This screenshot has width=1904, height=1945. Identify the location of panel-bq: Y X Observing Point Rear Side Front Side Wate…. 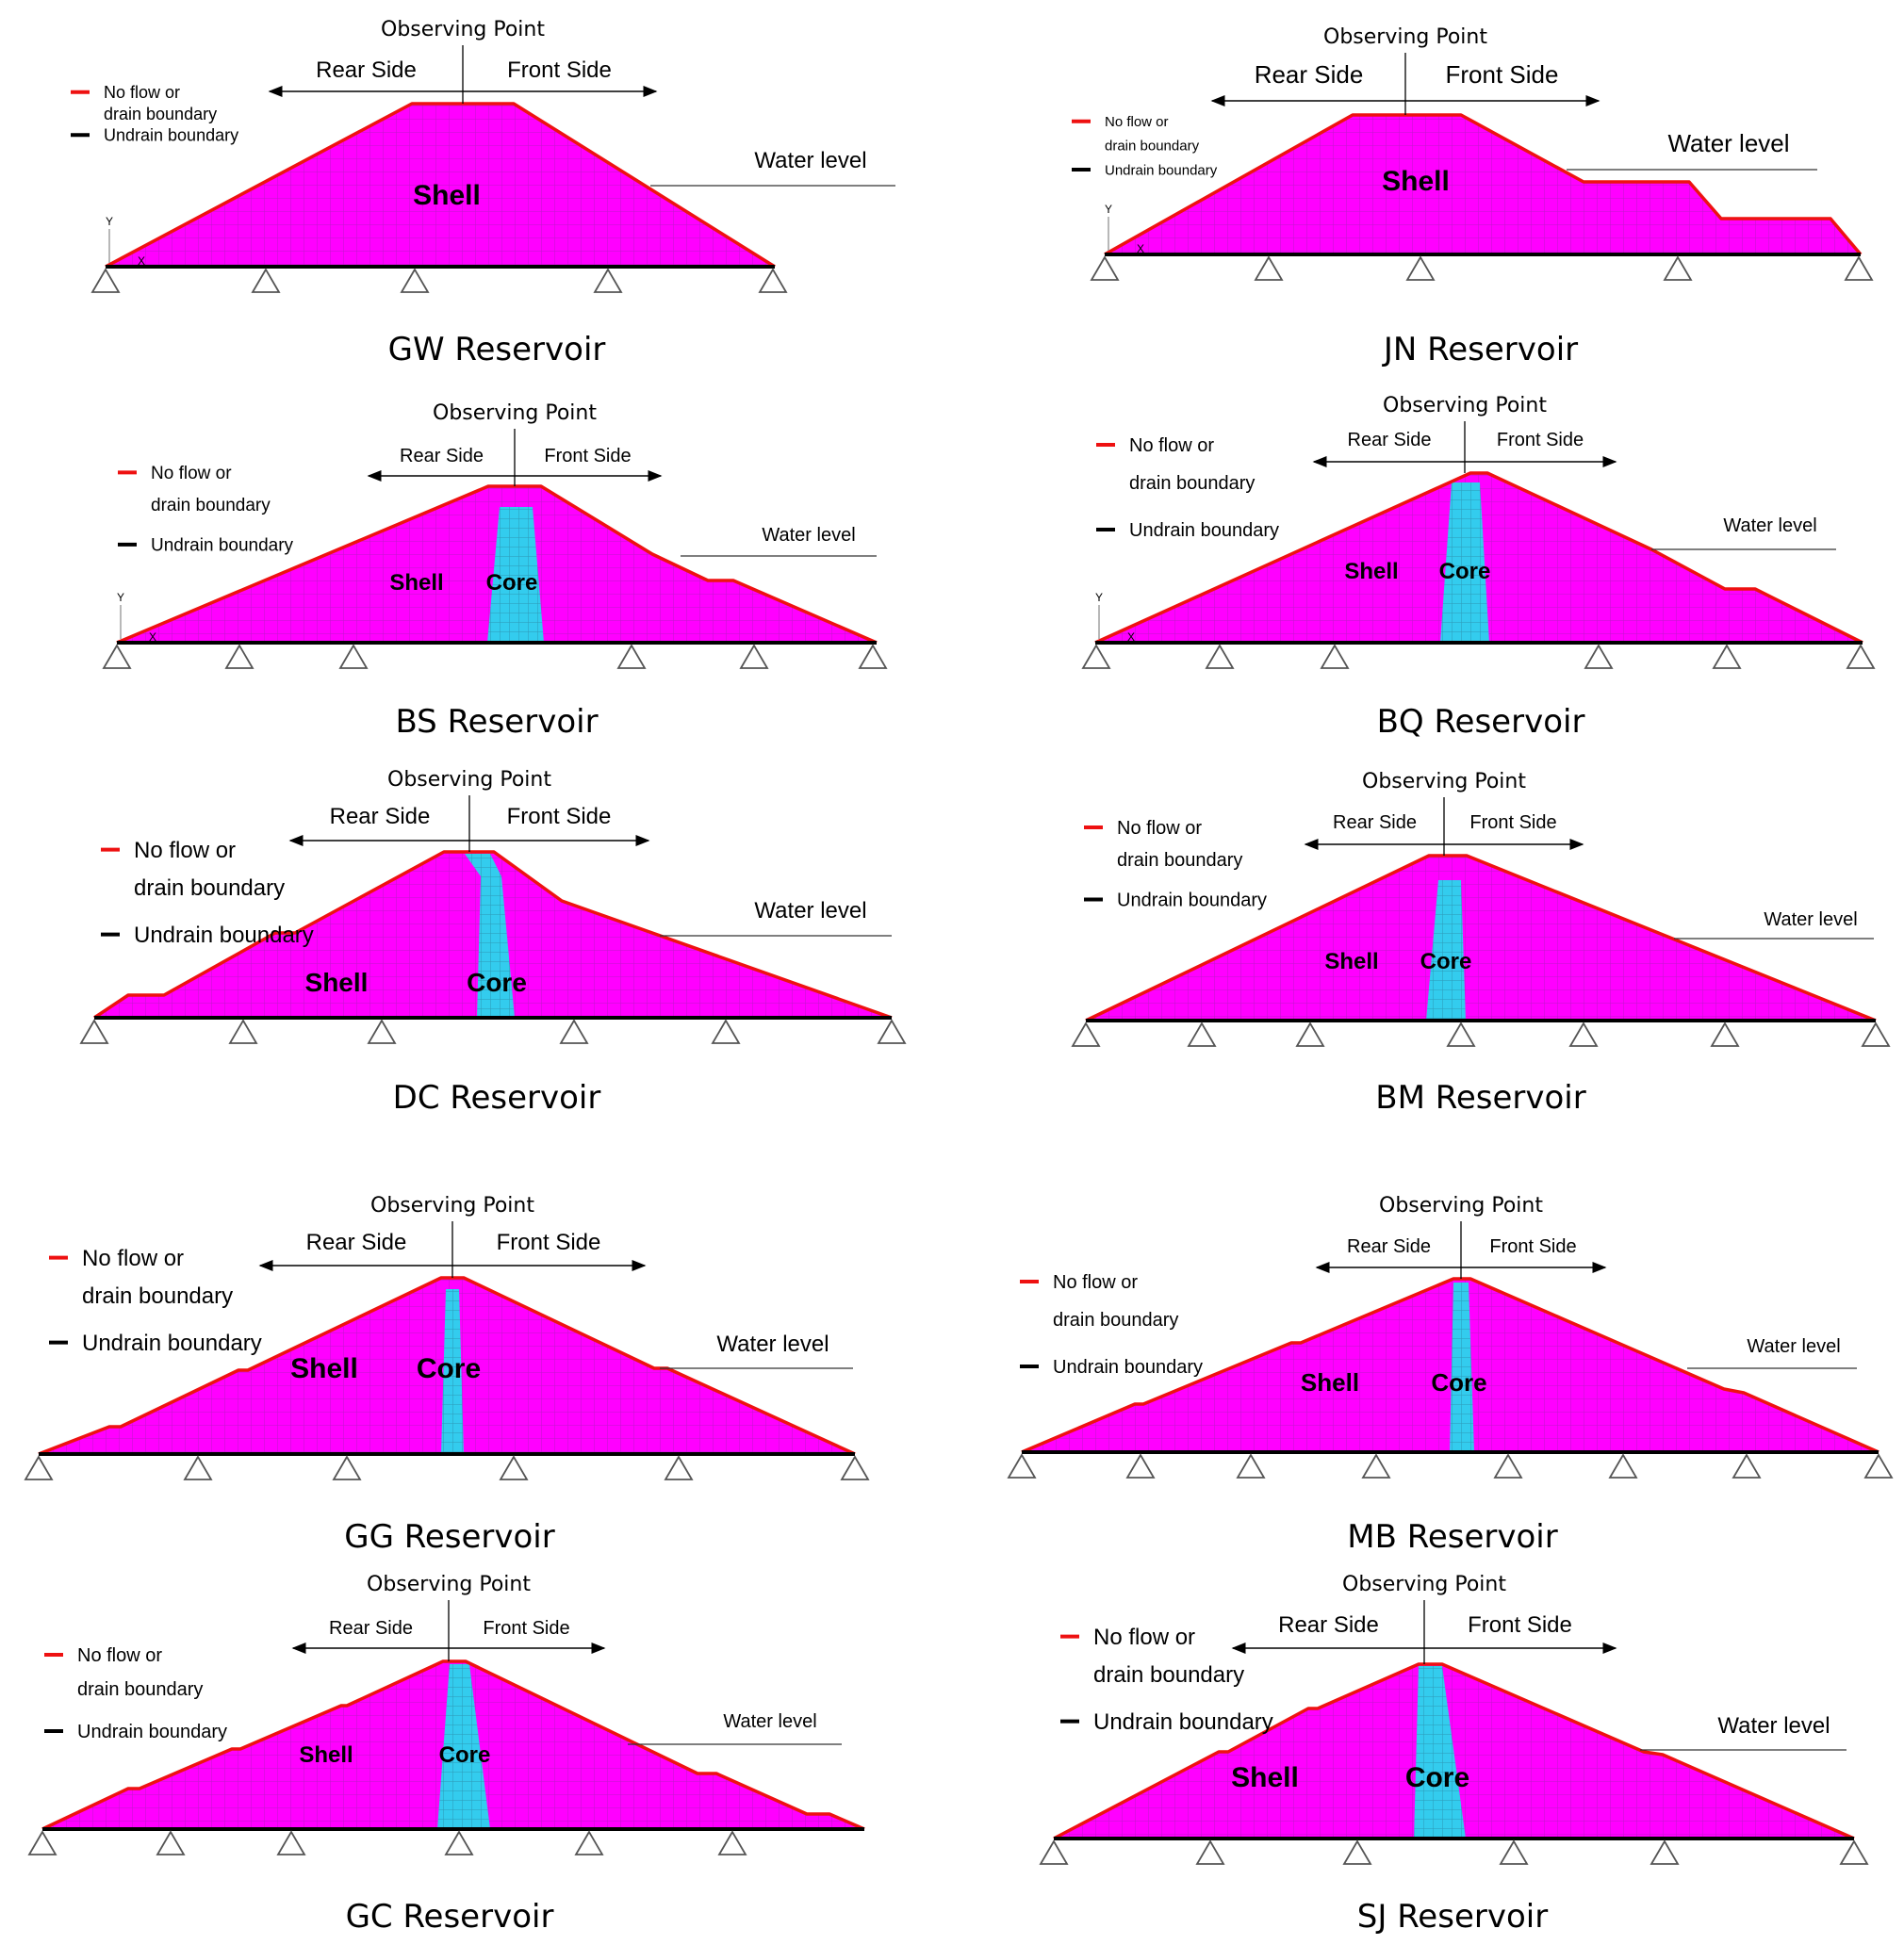
(1478, 567).